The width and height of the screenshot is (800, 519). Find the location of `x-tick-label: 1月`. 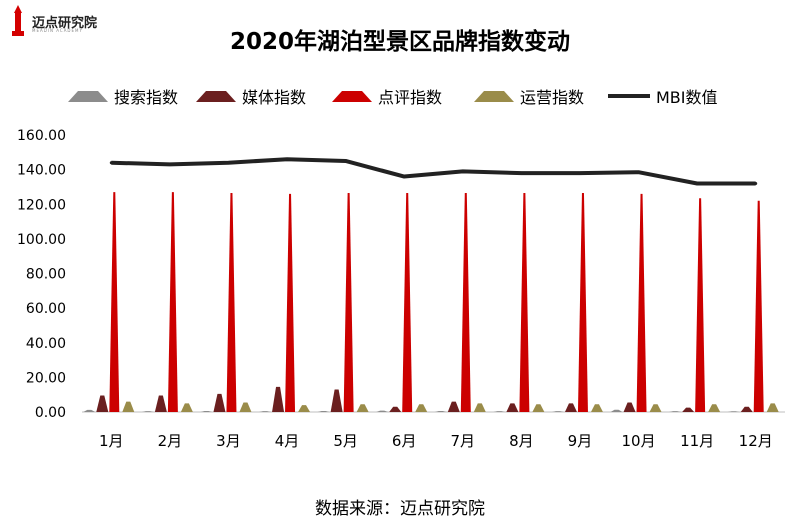

x-tick-label: 1月 is located at coordinates (111, 441).